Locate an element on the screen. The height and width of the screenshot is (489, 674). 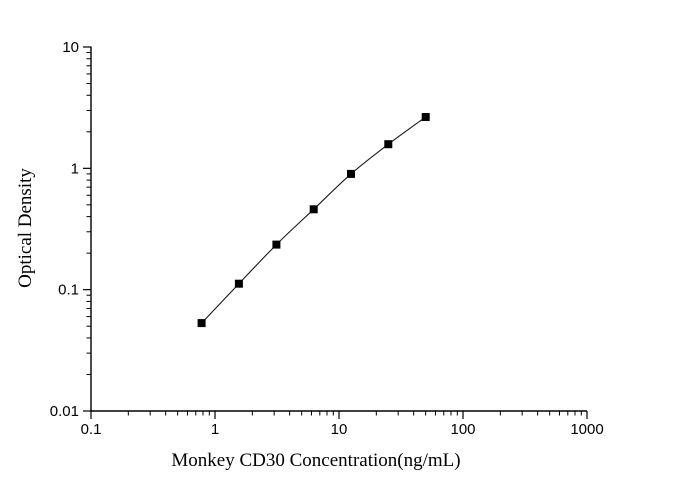
y-axis-tick-label: 10 is located at coordinates (70, 47).